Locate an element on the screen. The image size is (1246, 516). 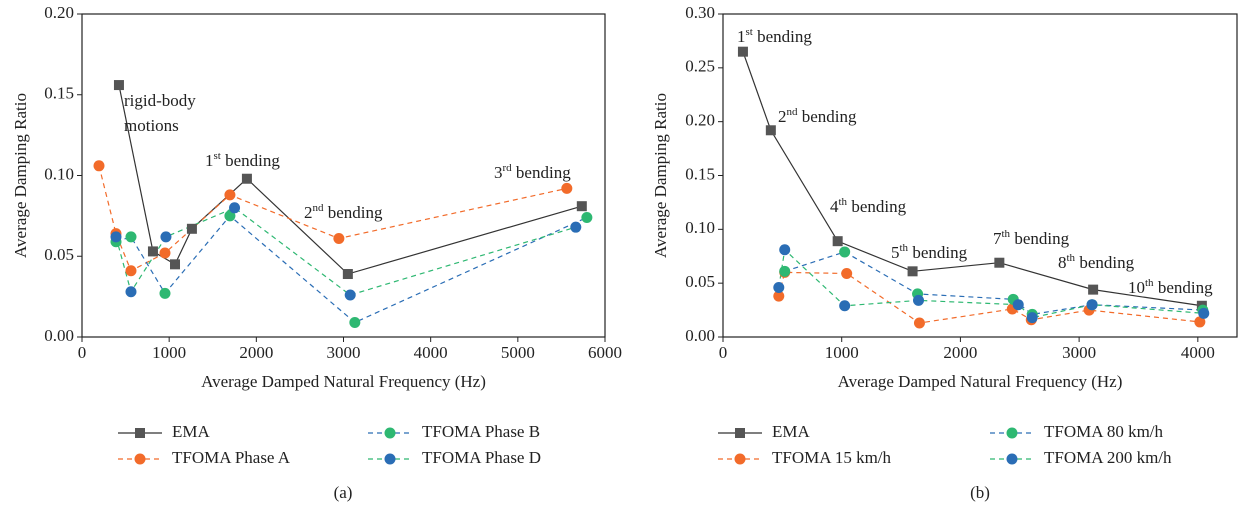
x-tick-label: 1000 is located at coordinates (169, 352).